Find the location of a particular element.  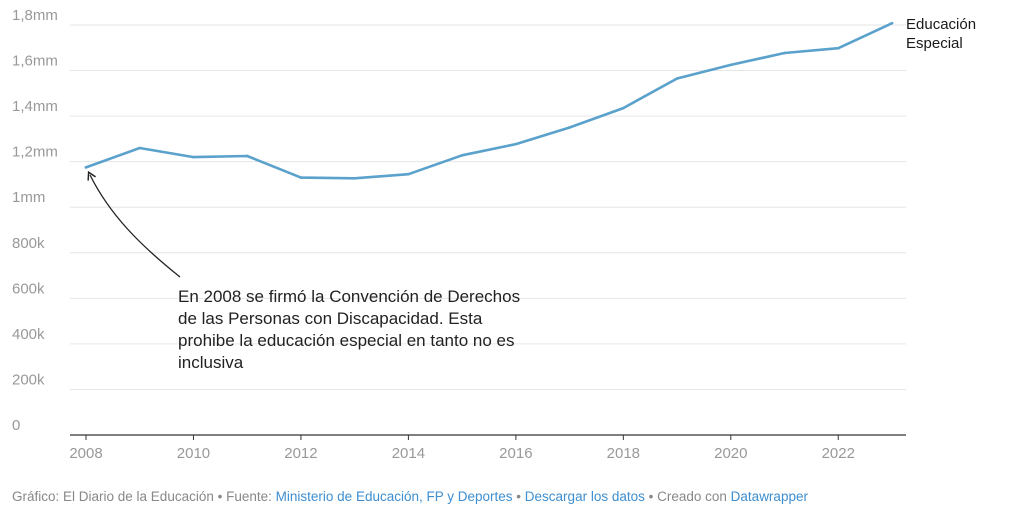

x-tick-label: 2014 is located at coordinates (408, 453).